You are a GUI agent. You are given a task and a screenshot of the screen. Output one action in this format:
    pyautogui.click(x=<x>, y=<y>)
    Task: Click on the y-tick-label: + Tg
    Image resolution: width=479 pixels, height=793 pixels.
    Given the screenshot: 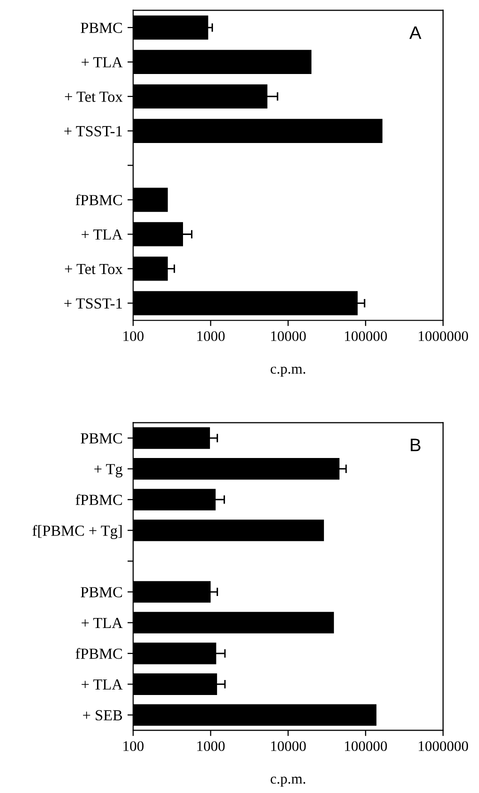 What is the action you would take?
    pyautogui.click(x=108, y=471)
    